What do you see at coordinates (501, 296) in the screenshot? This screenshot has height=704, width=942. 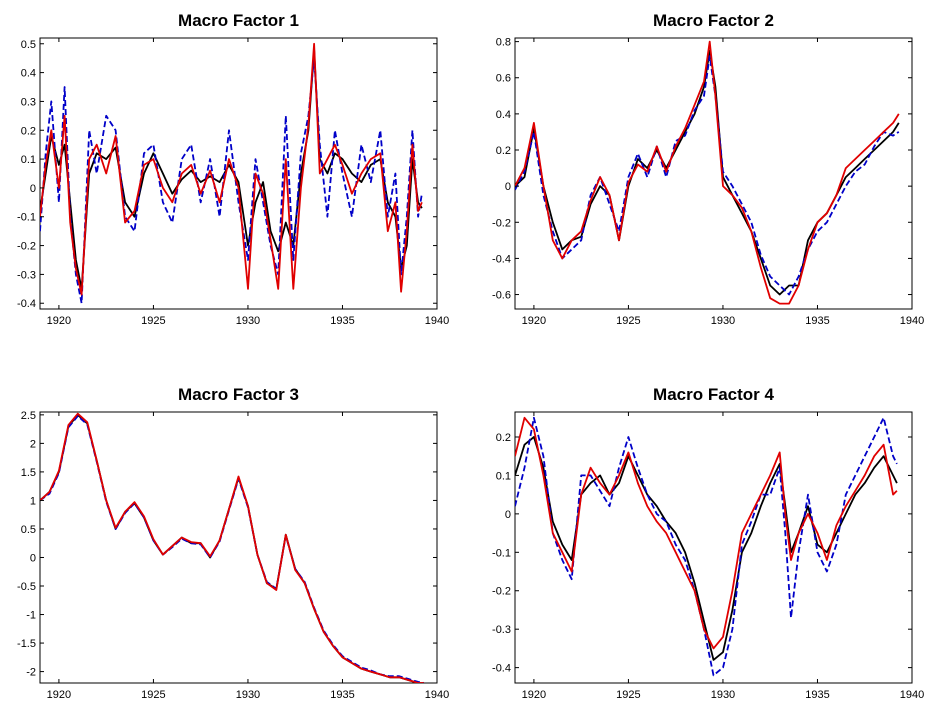 I see `y-tick-label: -0.6` at bounding box center [501, 296].